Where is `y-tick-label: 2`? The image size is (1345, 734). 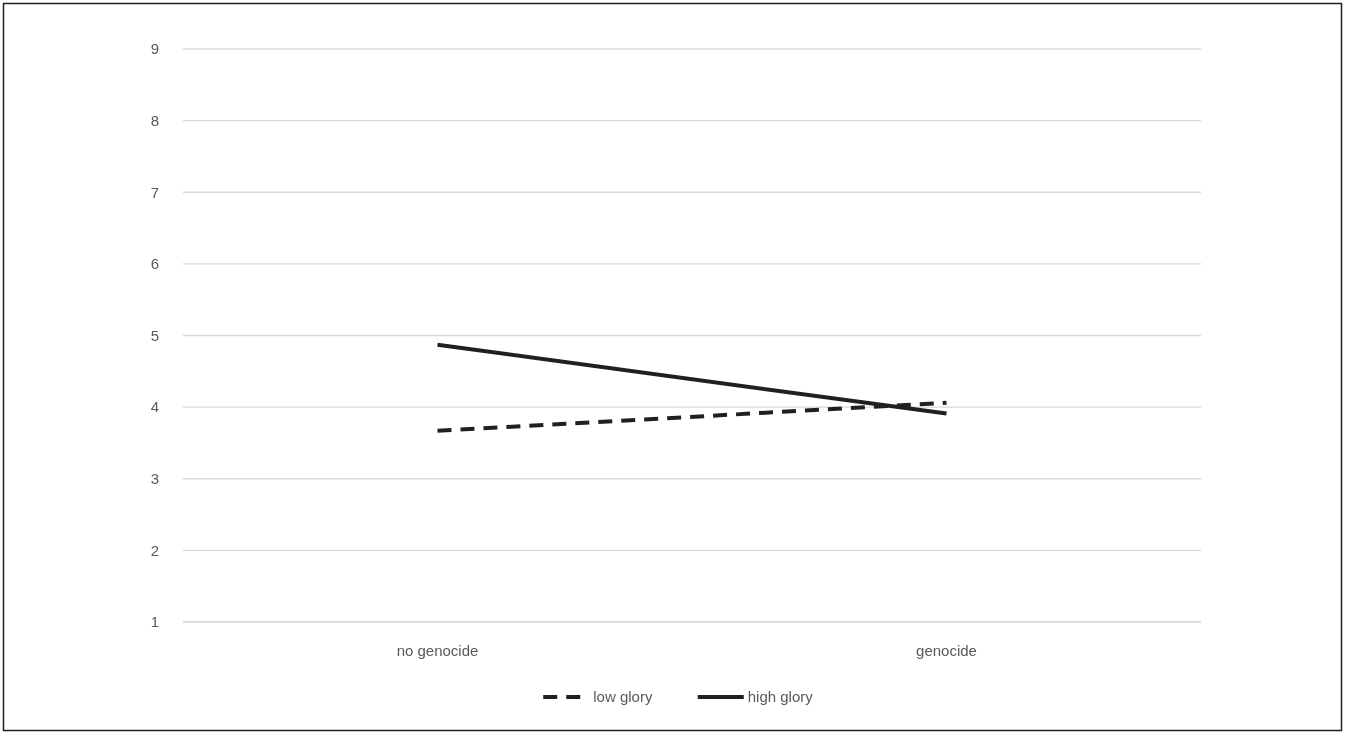 y-tick-label: 2 is located at coordinates (154, 550).